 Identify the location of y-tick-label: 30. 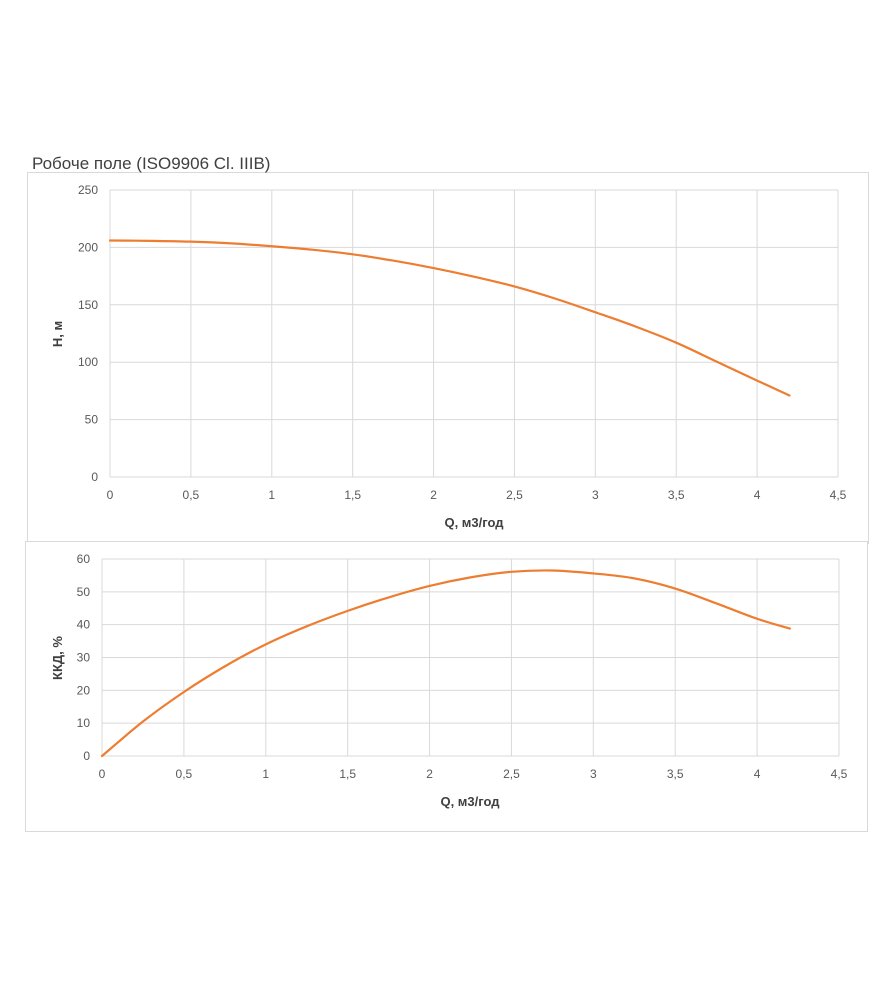
(84, 658).